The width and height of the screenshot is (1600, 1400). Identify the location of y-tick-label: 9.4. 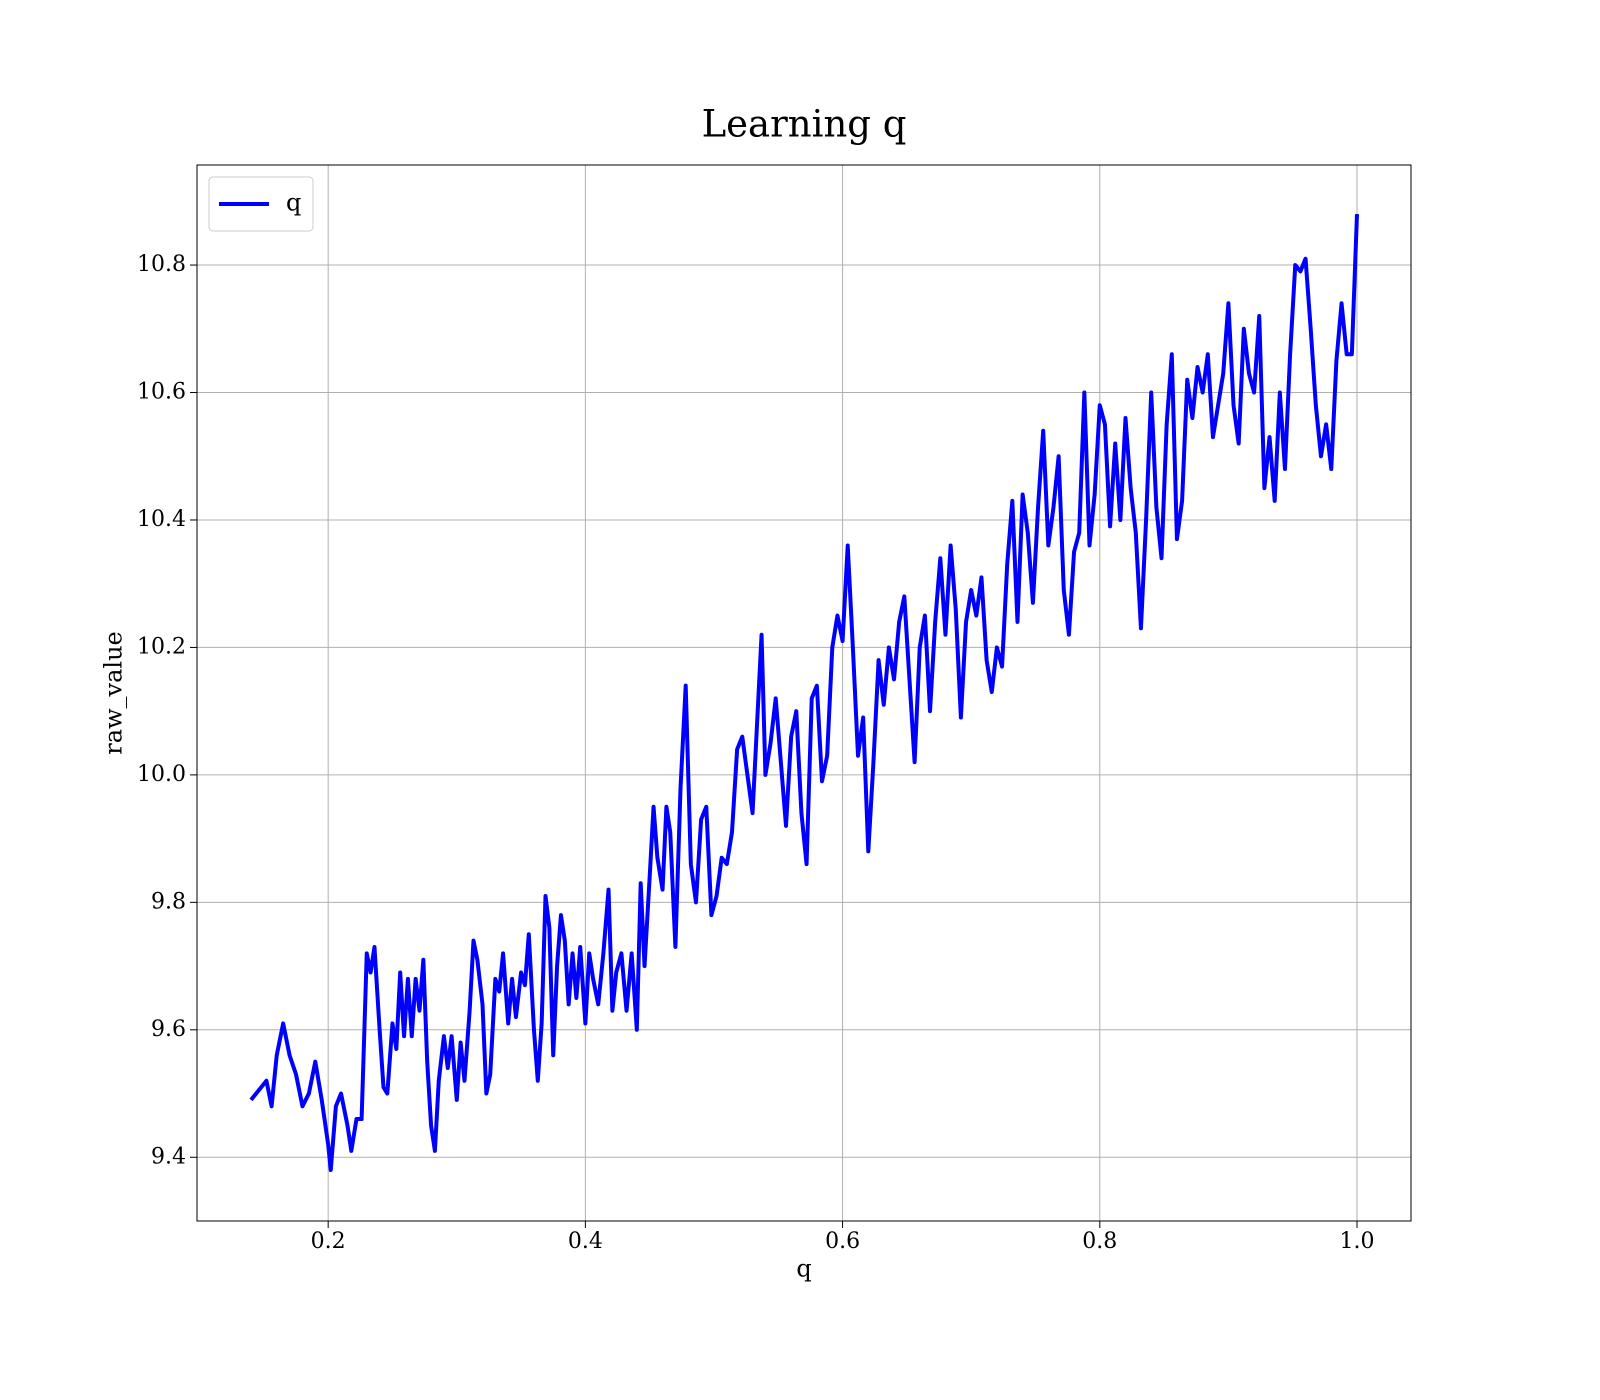
(168, 1156).